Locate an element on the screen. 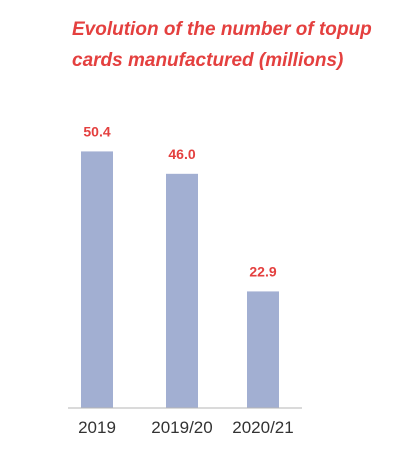 The width and height of the screenshot is (400, 450). value-label: 46.0 is located at coordinates (181, 154).